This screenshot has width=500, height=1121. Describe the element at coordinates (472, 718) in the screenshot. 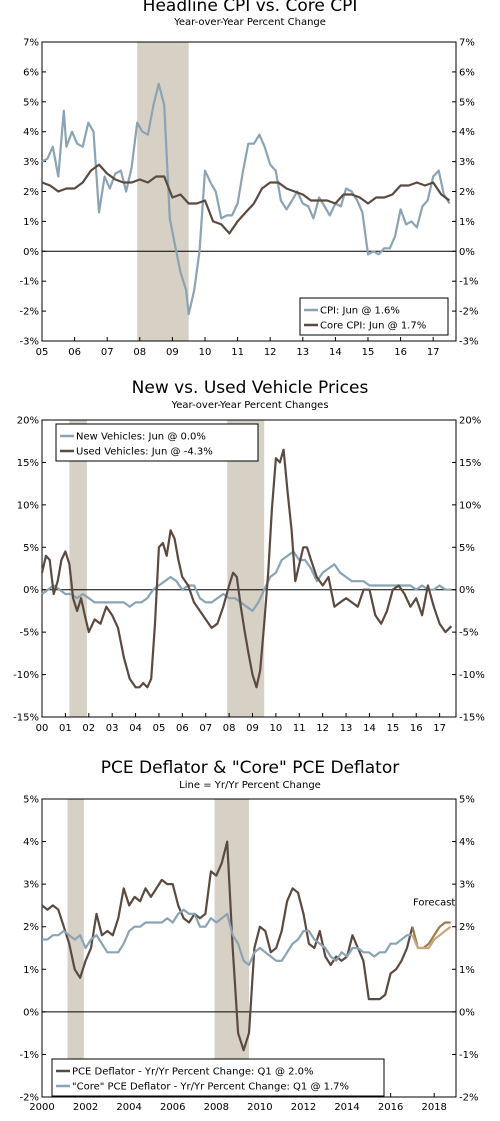

I see `y-tick-label-right: -15%` at that location.